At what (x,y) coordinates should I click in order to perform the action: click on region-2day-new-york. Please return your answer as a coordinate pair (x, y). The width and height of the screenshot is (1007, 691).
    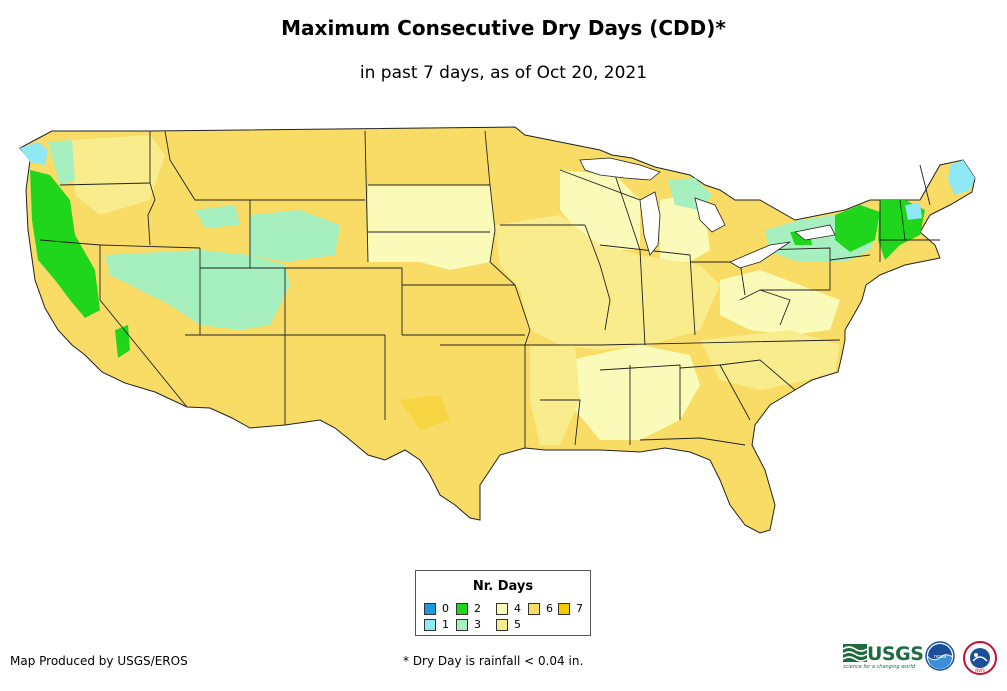
    Looking at the image, I should click on (857, 228).